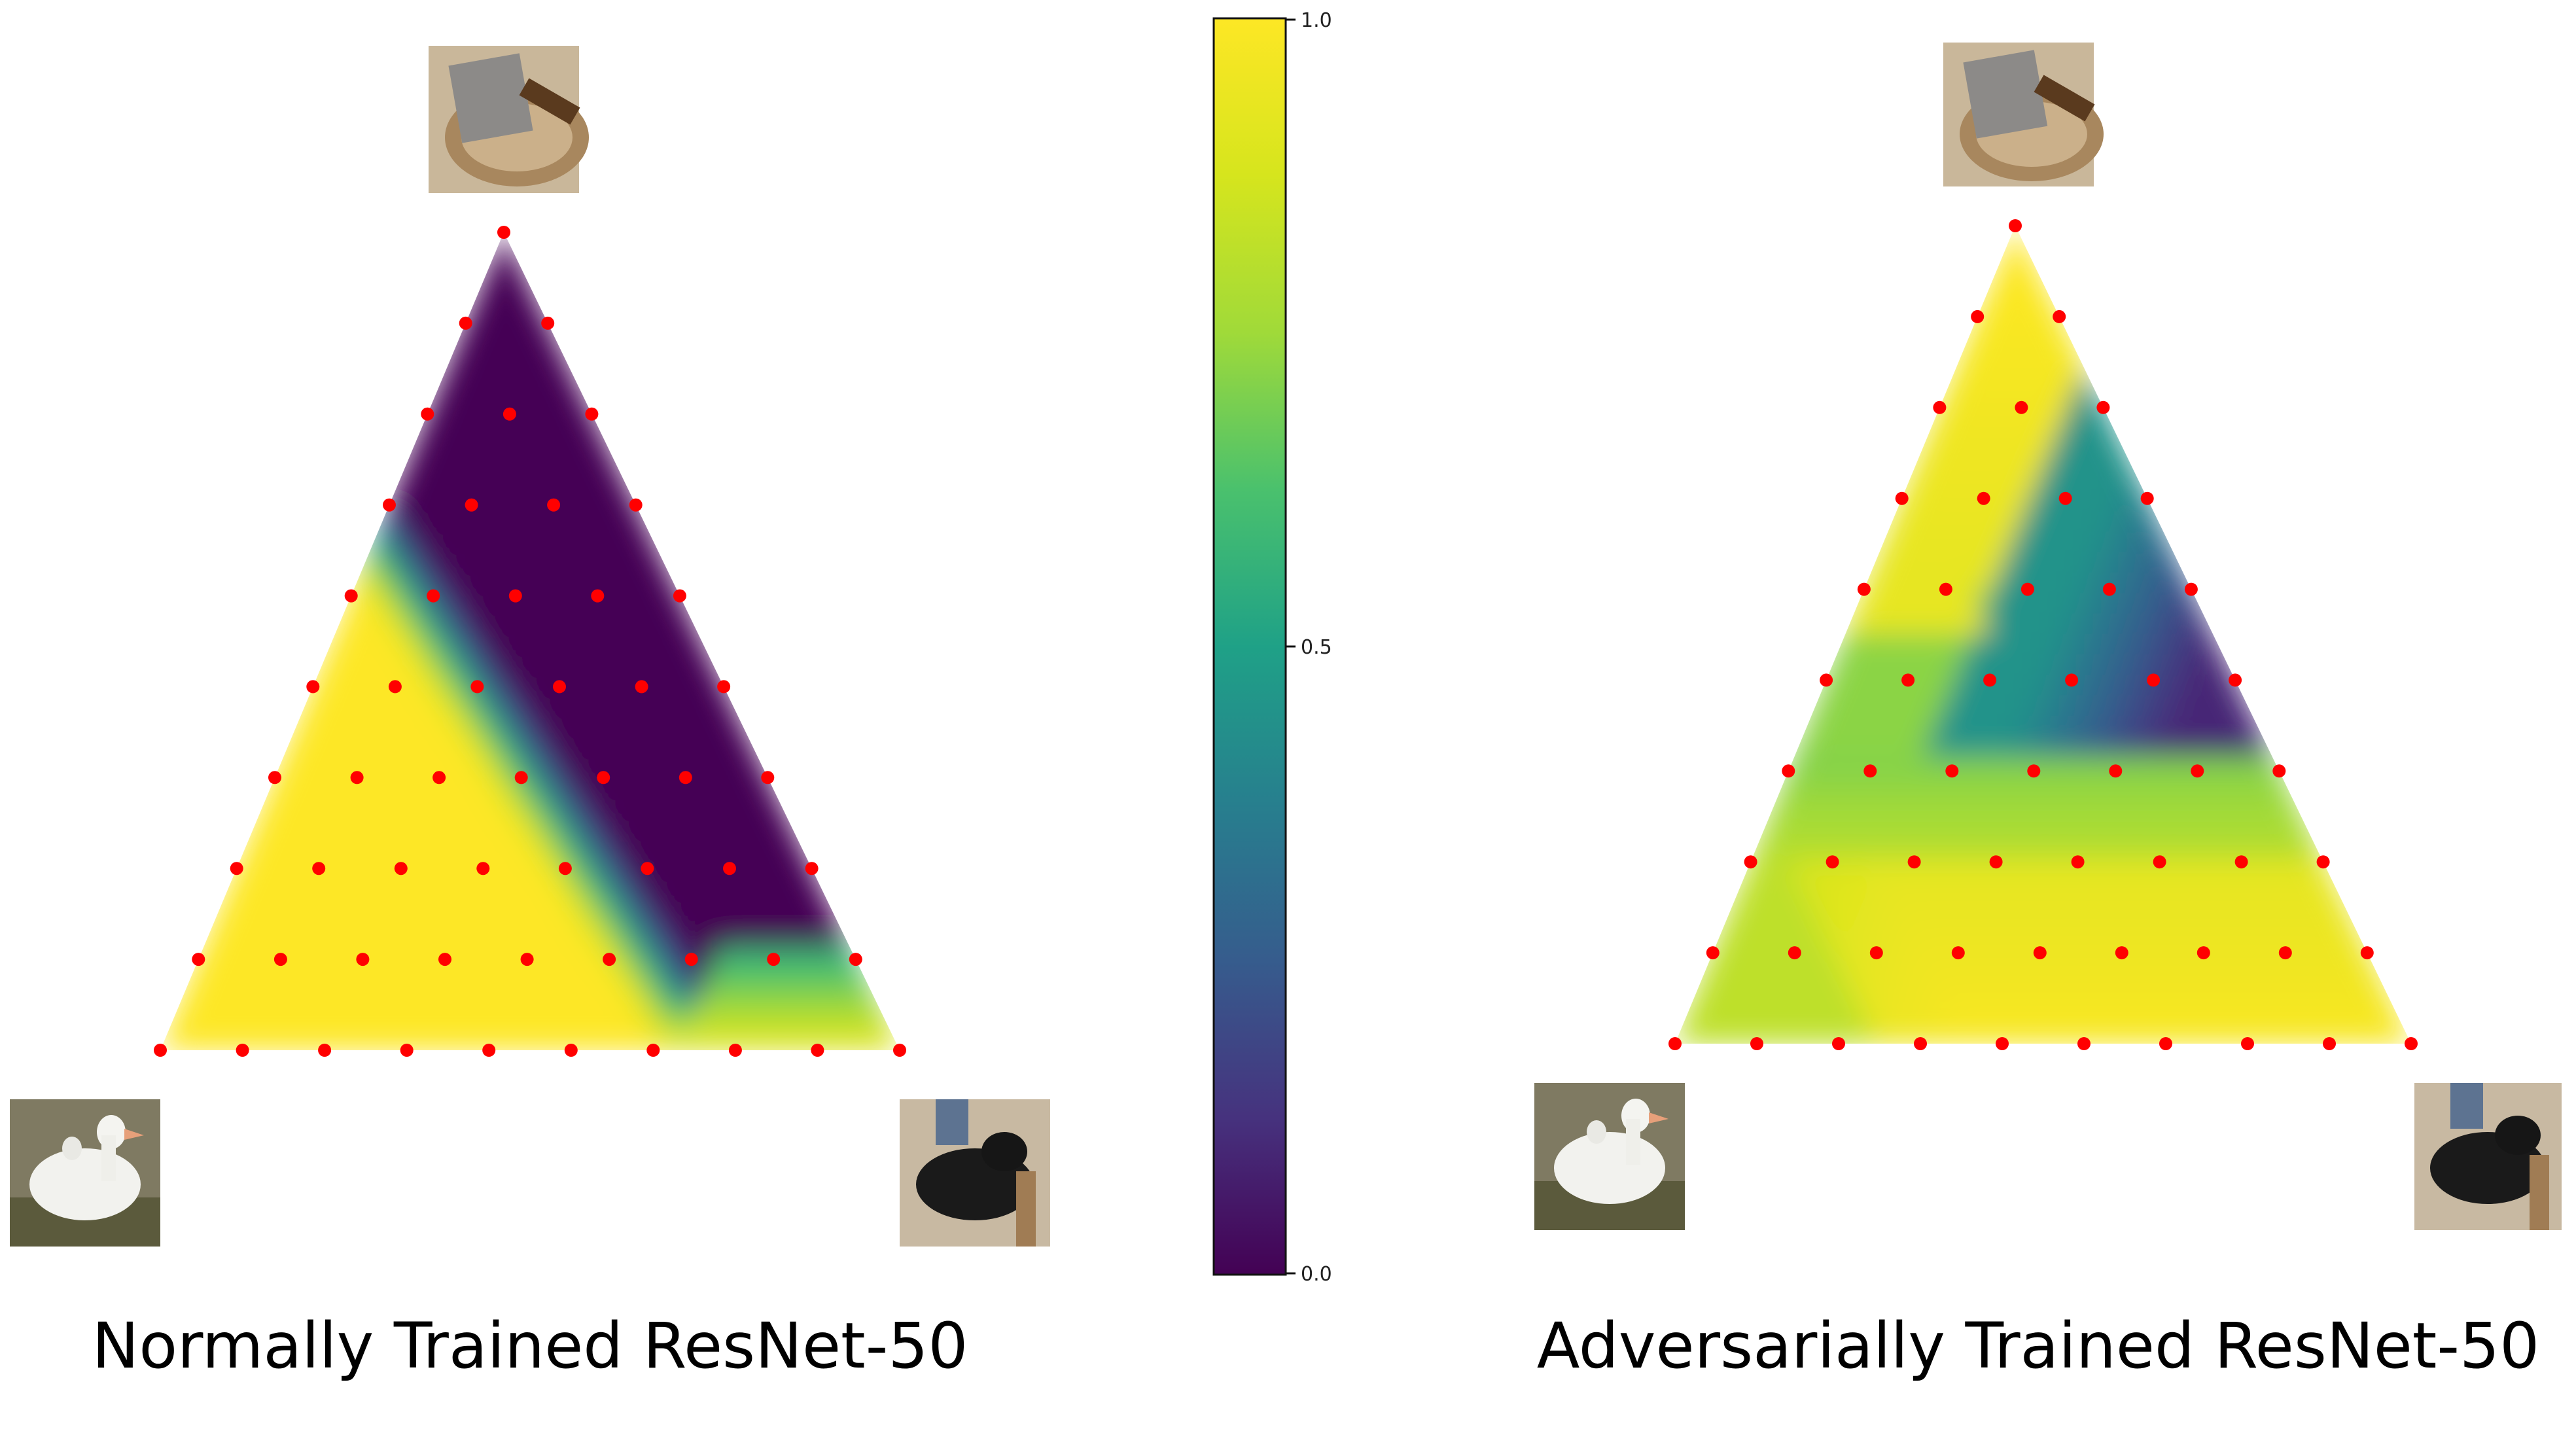 This screenshot has width=2576, height=1433. What do you see at coordinates (1249, 646) in the screenshot?
I see `colorbar-gradient` at bounding box center [1249, 646].